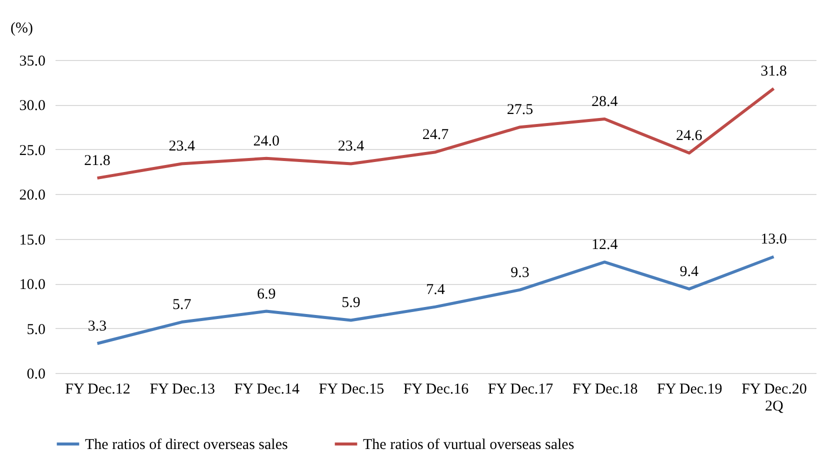 The width and height of the screenshot is (826, 462). I want to click on data-label: 12.4, so click(604, 245).